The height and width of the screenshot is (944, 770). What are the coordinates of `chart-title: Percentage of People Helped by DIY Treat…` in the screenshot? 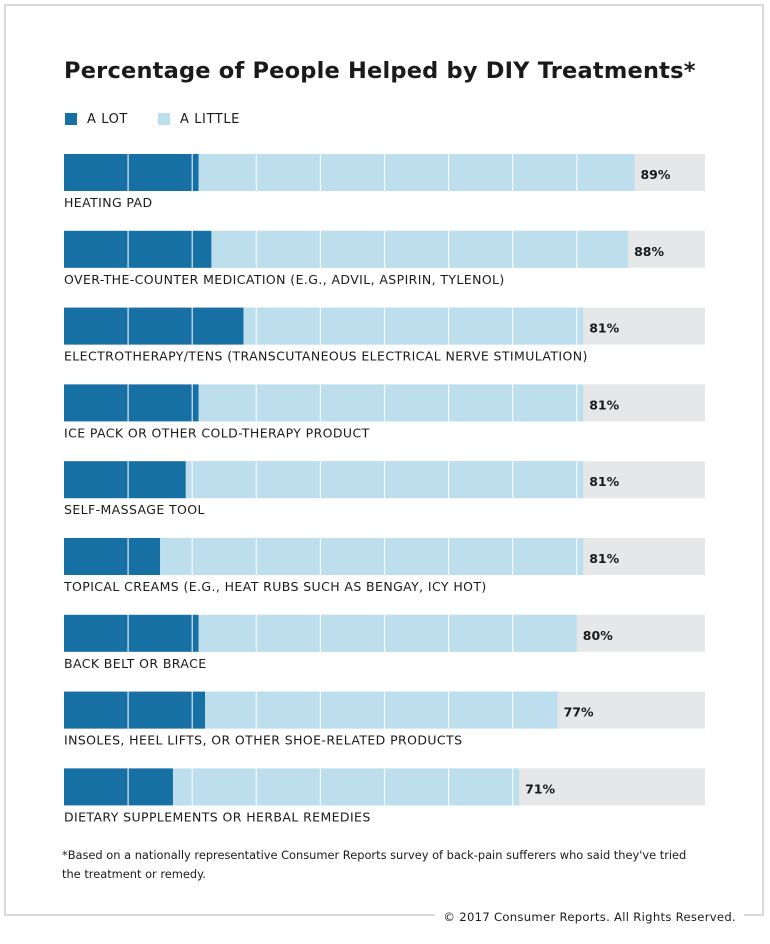 It's located at (380, 71).